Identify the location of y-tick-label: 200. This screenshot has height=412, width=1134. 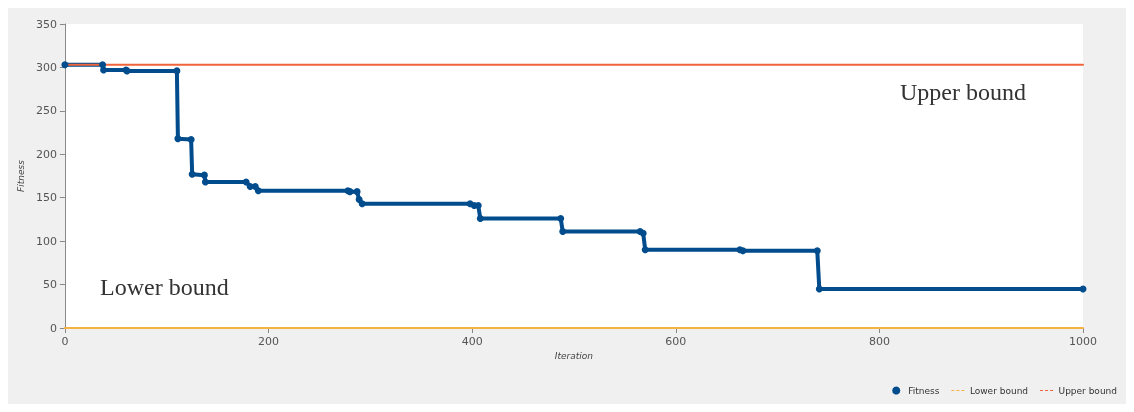
(46, 154).